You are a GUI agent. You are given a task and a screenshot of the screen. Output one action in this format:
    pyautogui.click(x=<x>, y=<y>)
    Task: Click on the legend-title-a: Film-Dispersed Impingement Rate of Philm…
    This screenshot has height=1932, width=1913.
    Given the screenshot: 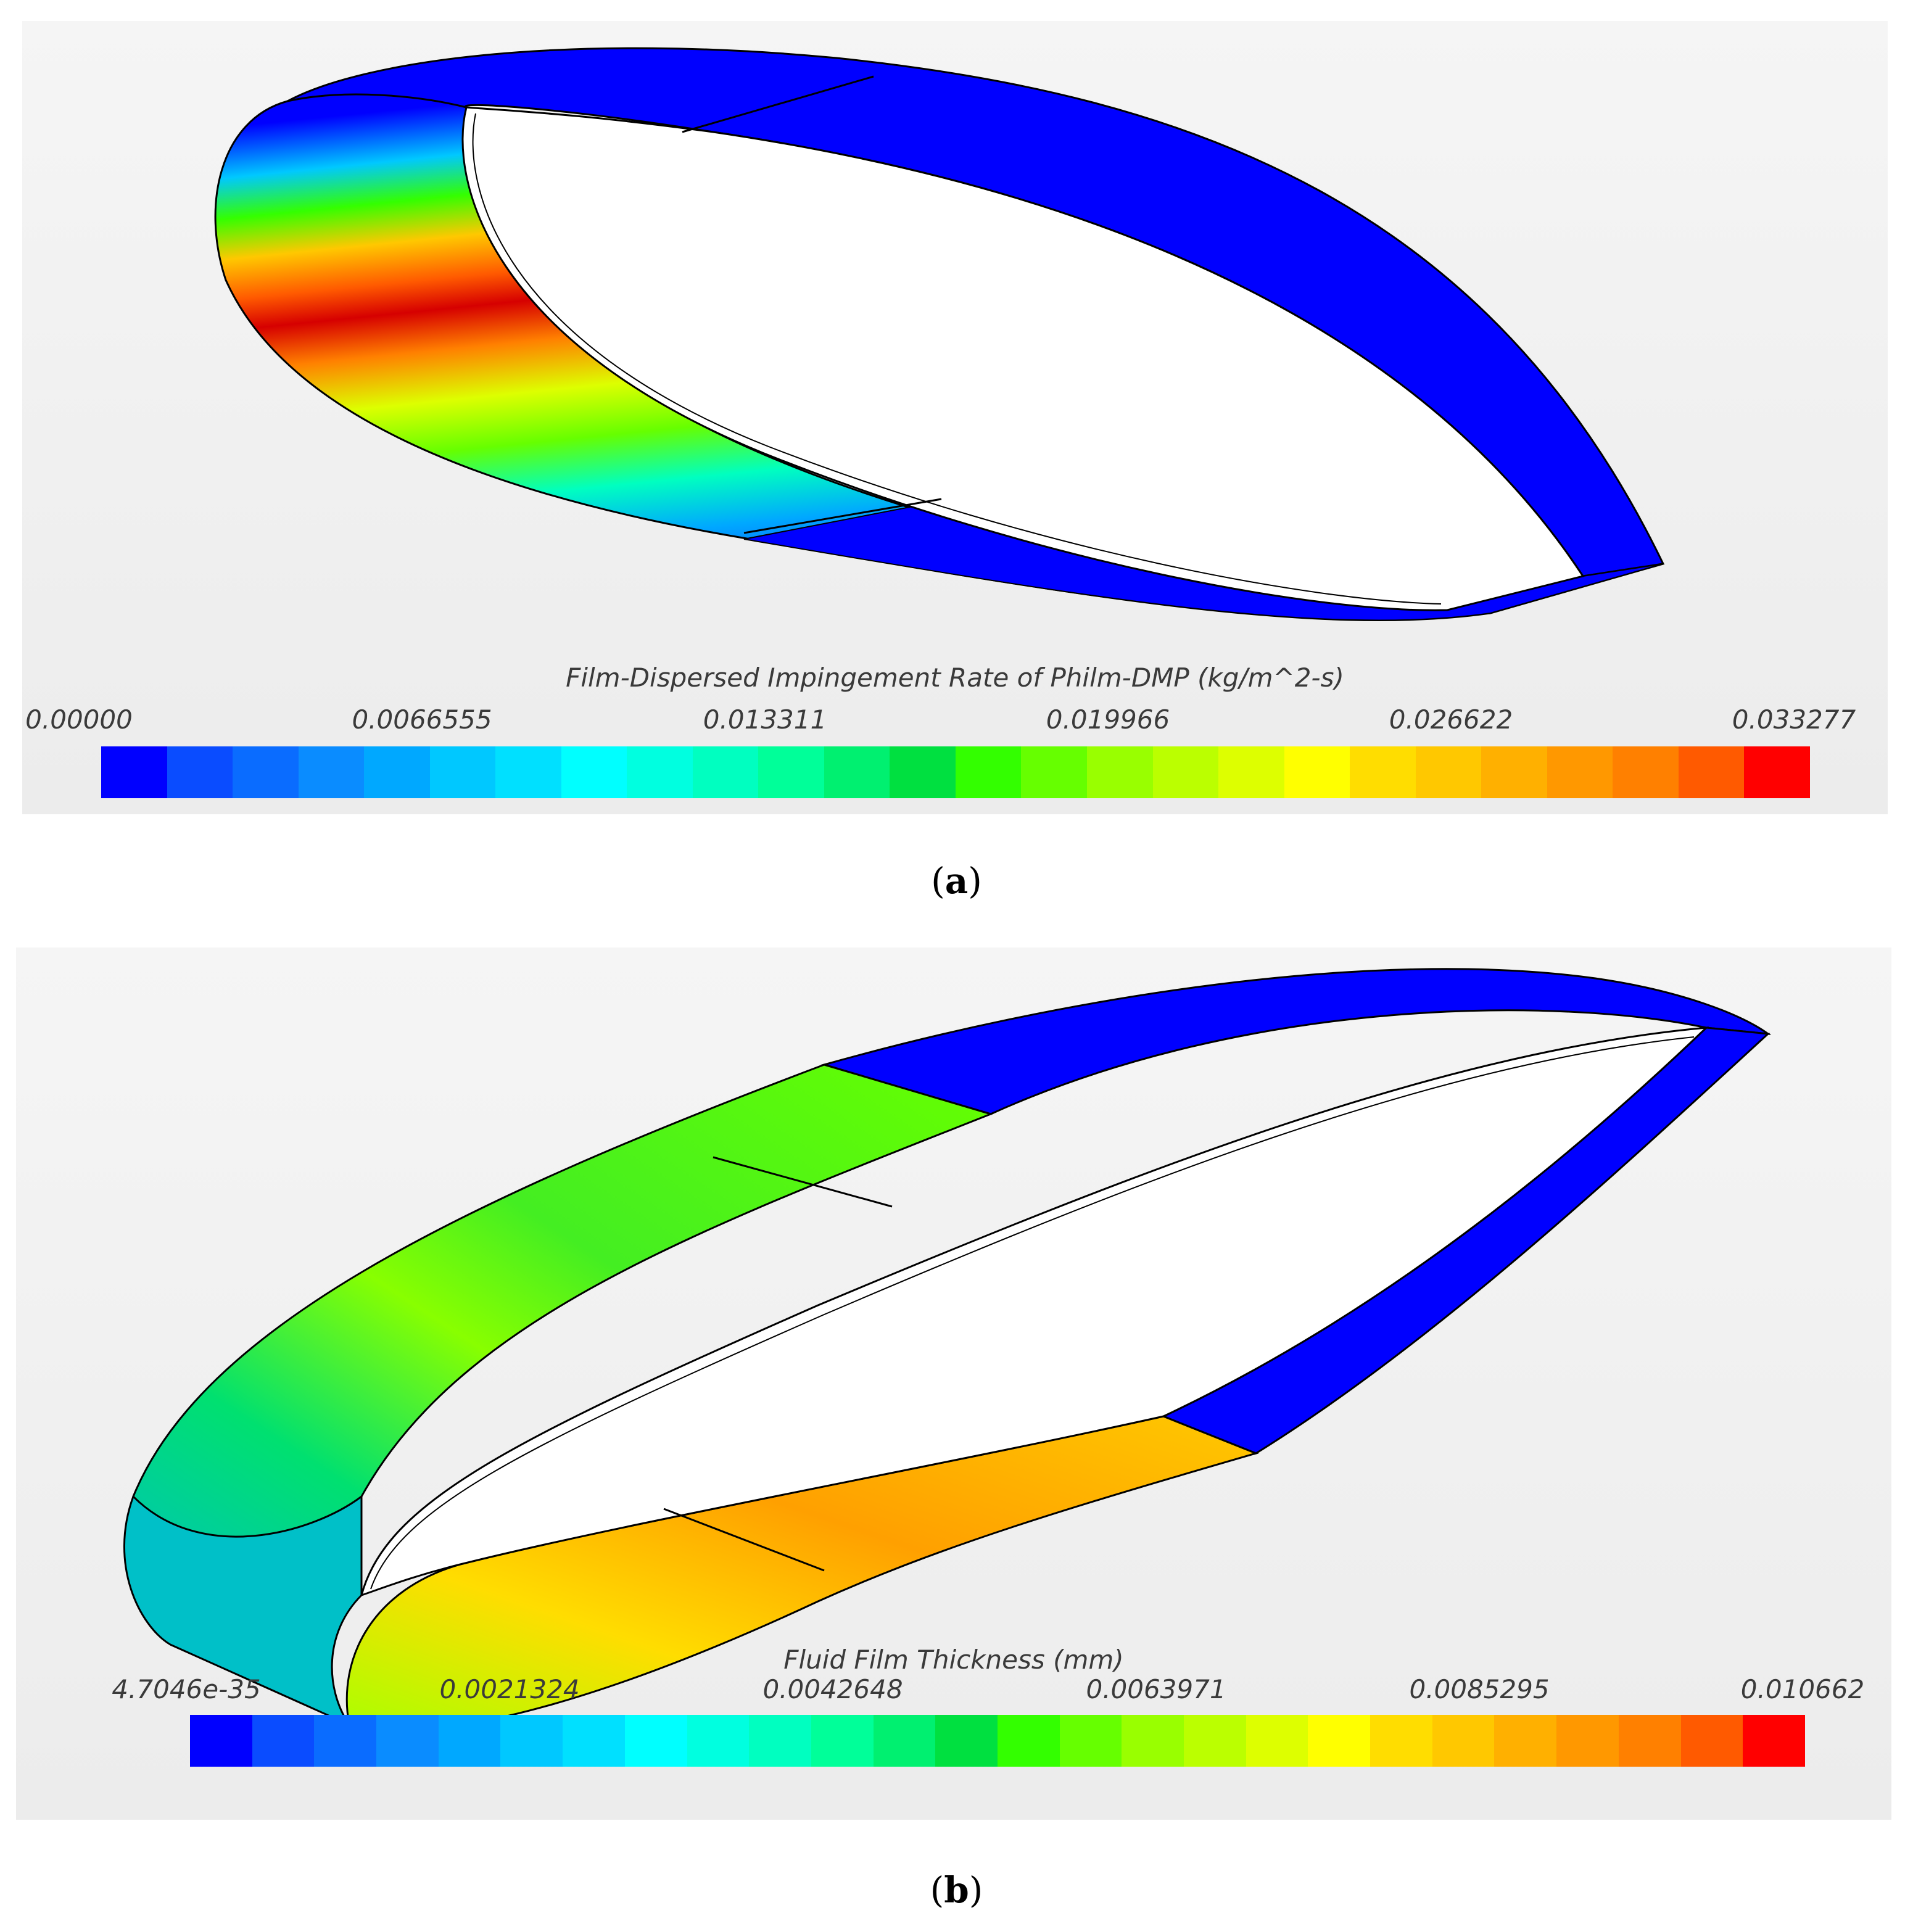 What is the action you would take?
    pyautogui.click(x=955, y=678)
    